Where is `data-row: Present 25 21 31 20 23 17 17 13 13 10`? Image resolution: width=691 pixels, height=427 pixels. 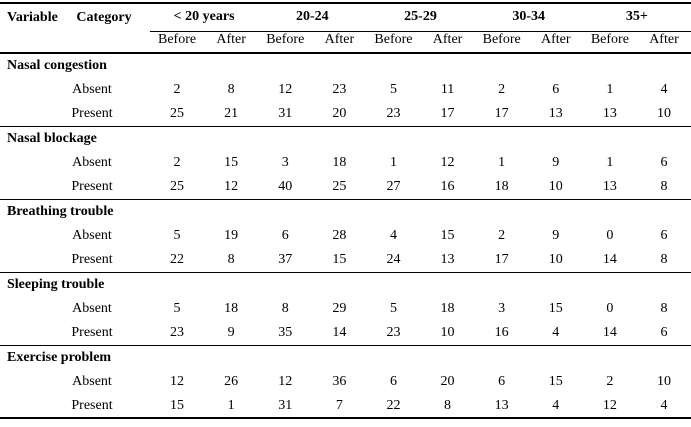
data-row: Present 25 21 31 20 23 17 17 13 13 10 is located at coordinates (345, 114).